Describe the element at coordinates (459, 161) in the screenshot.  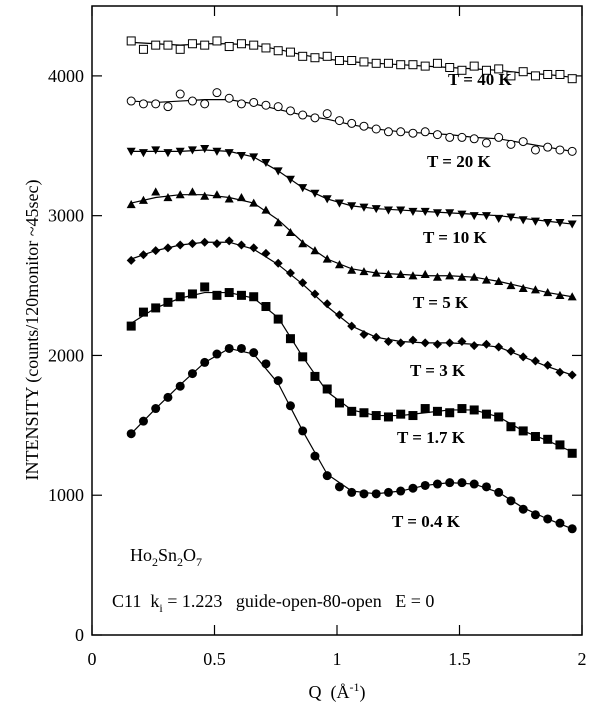
I see `series-label: T = 20 K` at that location.